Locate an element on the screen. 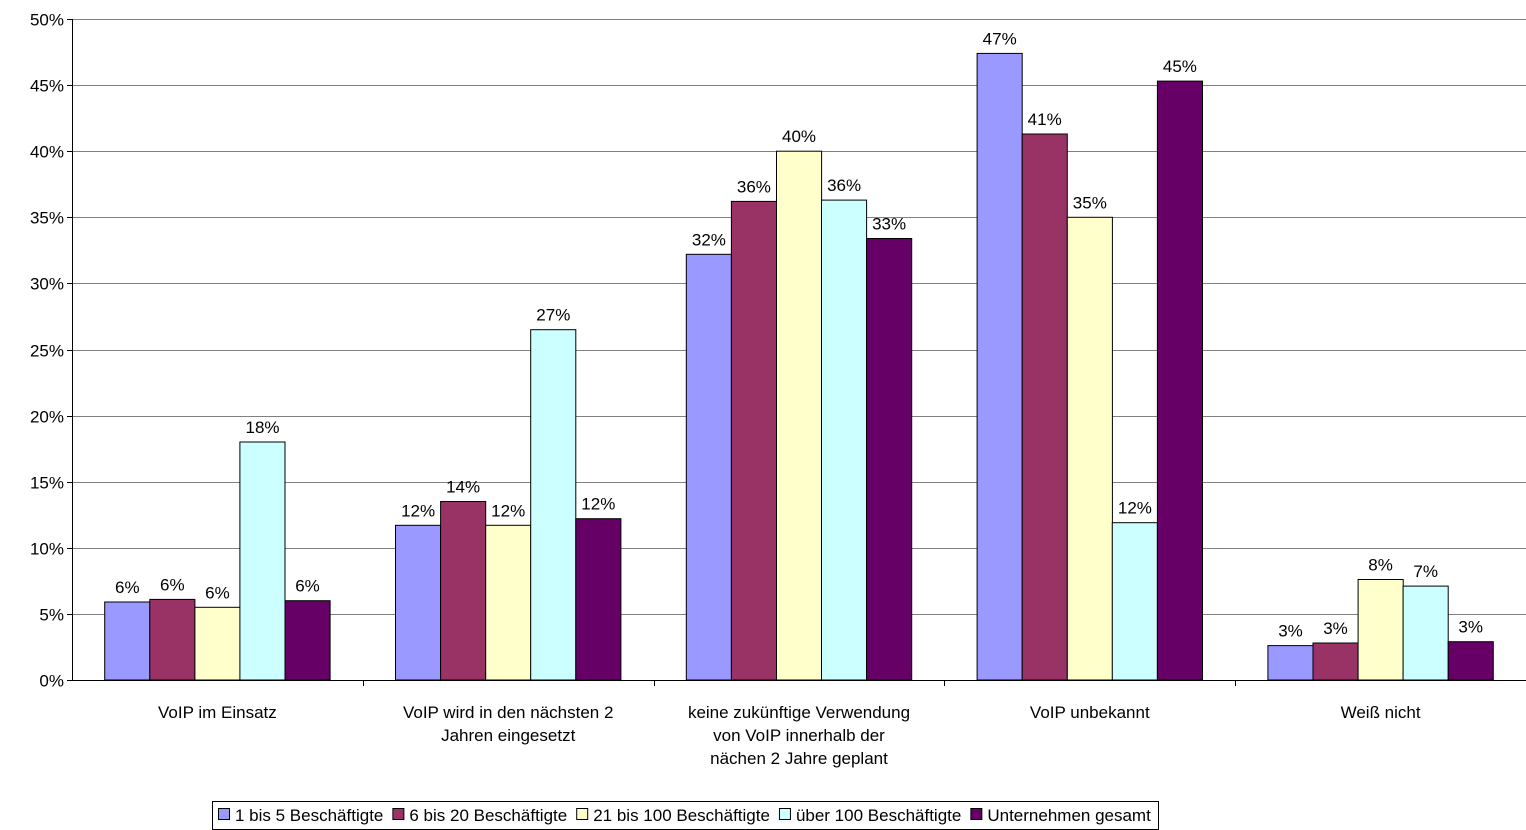 Image resolution: width=1526 pixels, height=830 pixels. category-label: Jahren eingesetzt is located at coordinates (508, 735).